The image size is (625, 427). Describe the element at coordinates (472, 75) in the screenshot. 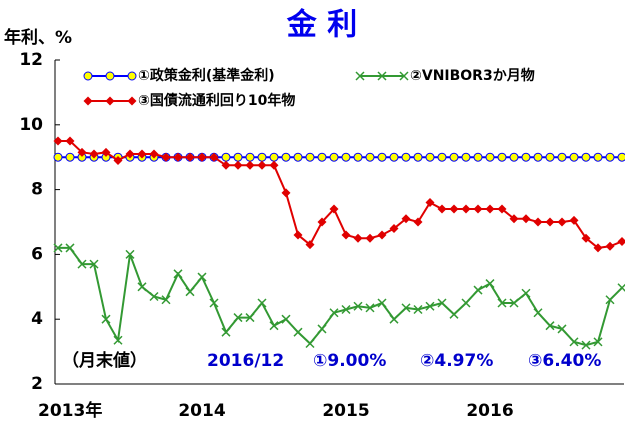

I see `legend-label: ②VNIBOR3か月物` at that location.